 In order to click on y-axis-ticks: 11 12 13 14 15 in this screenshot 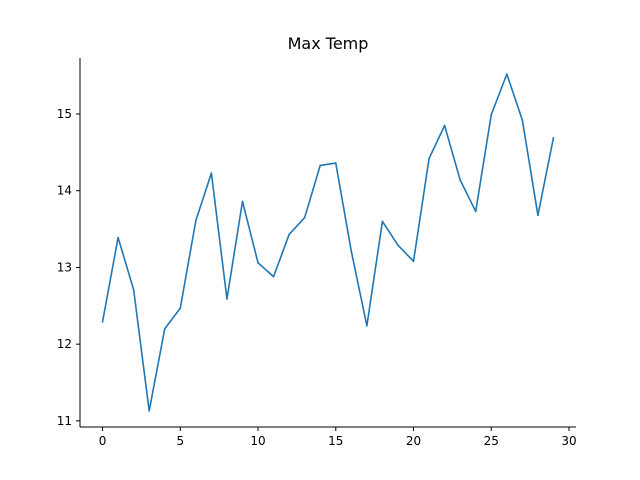, I will do `click(68, 267)`.